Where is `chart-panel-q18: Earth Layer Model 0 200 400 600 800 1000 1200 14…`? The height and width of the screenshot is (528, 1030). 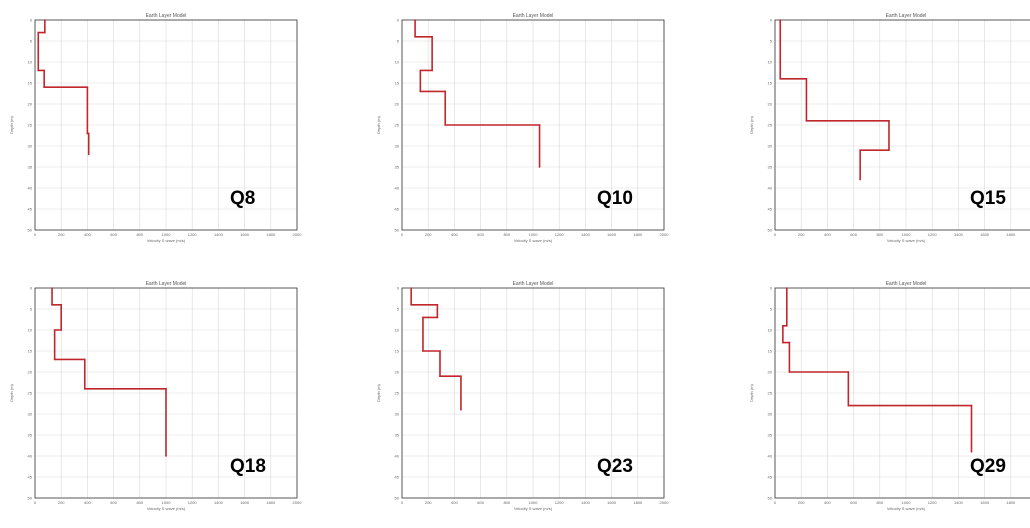
chart-panel-q18: Earth Layer Model 0 200 400 600 800 1000 1200 14… is located at coordinates (155, 404).